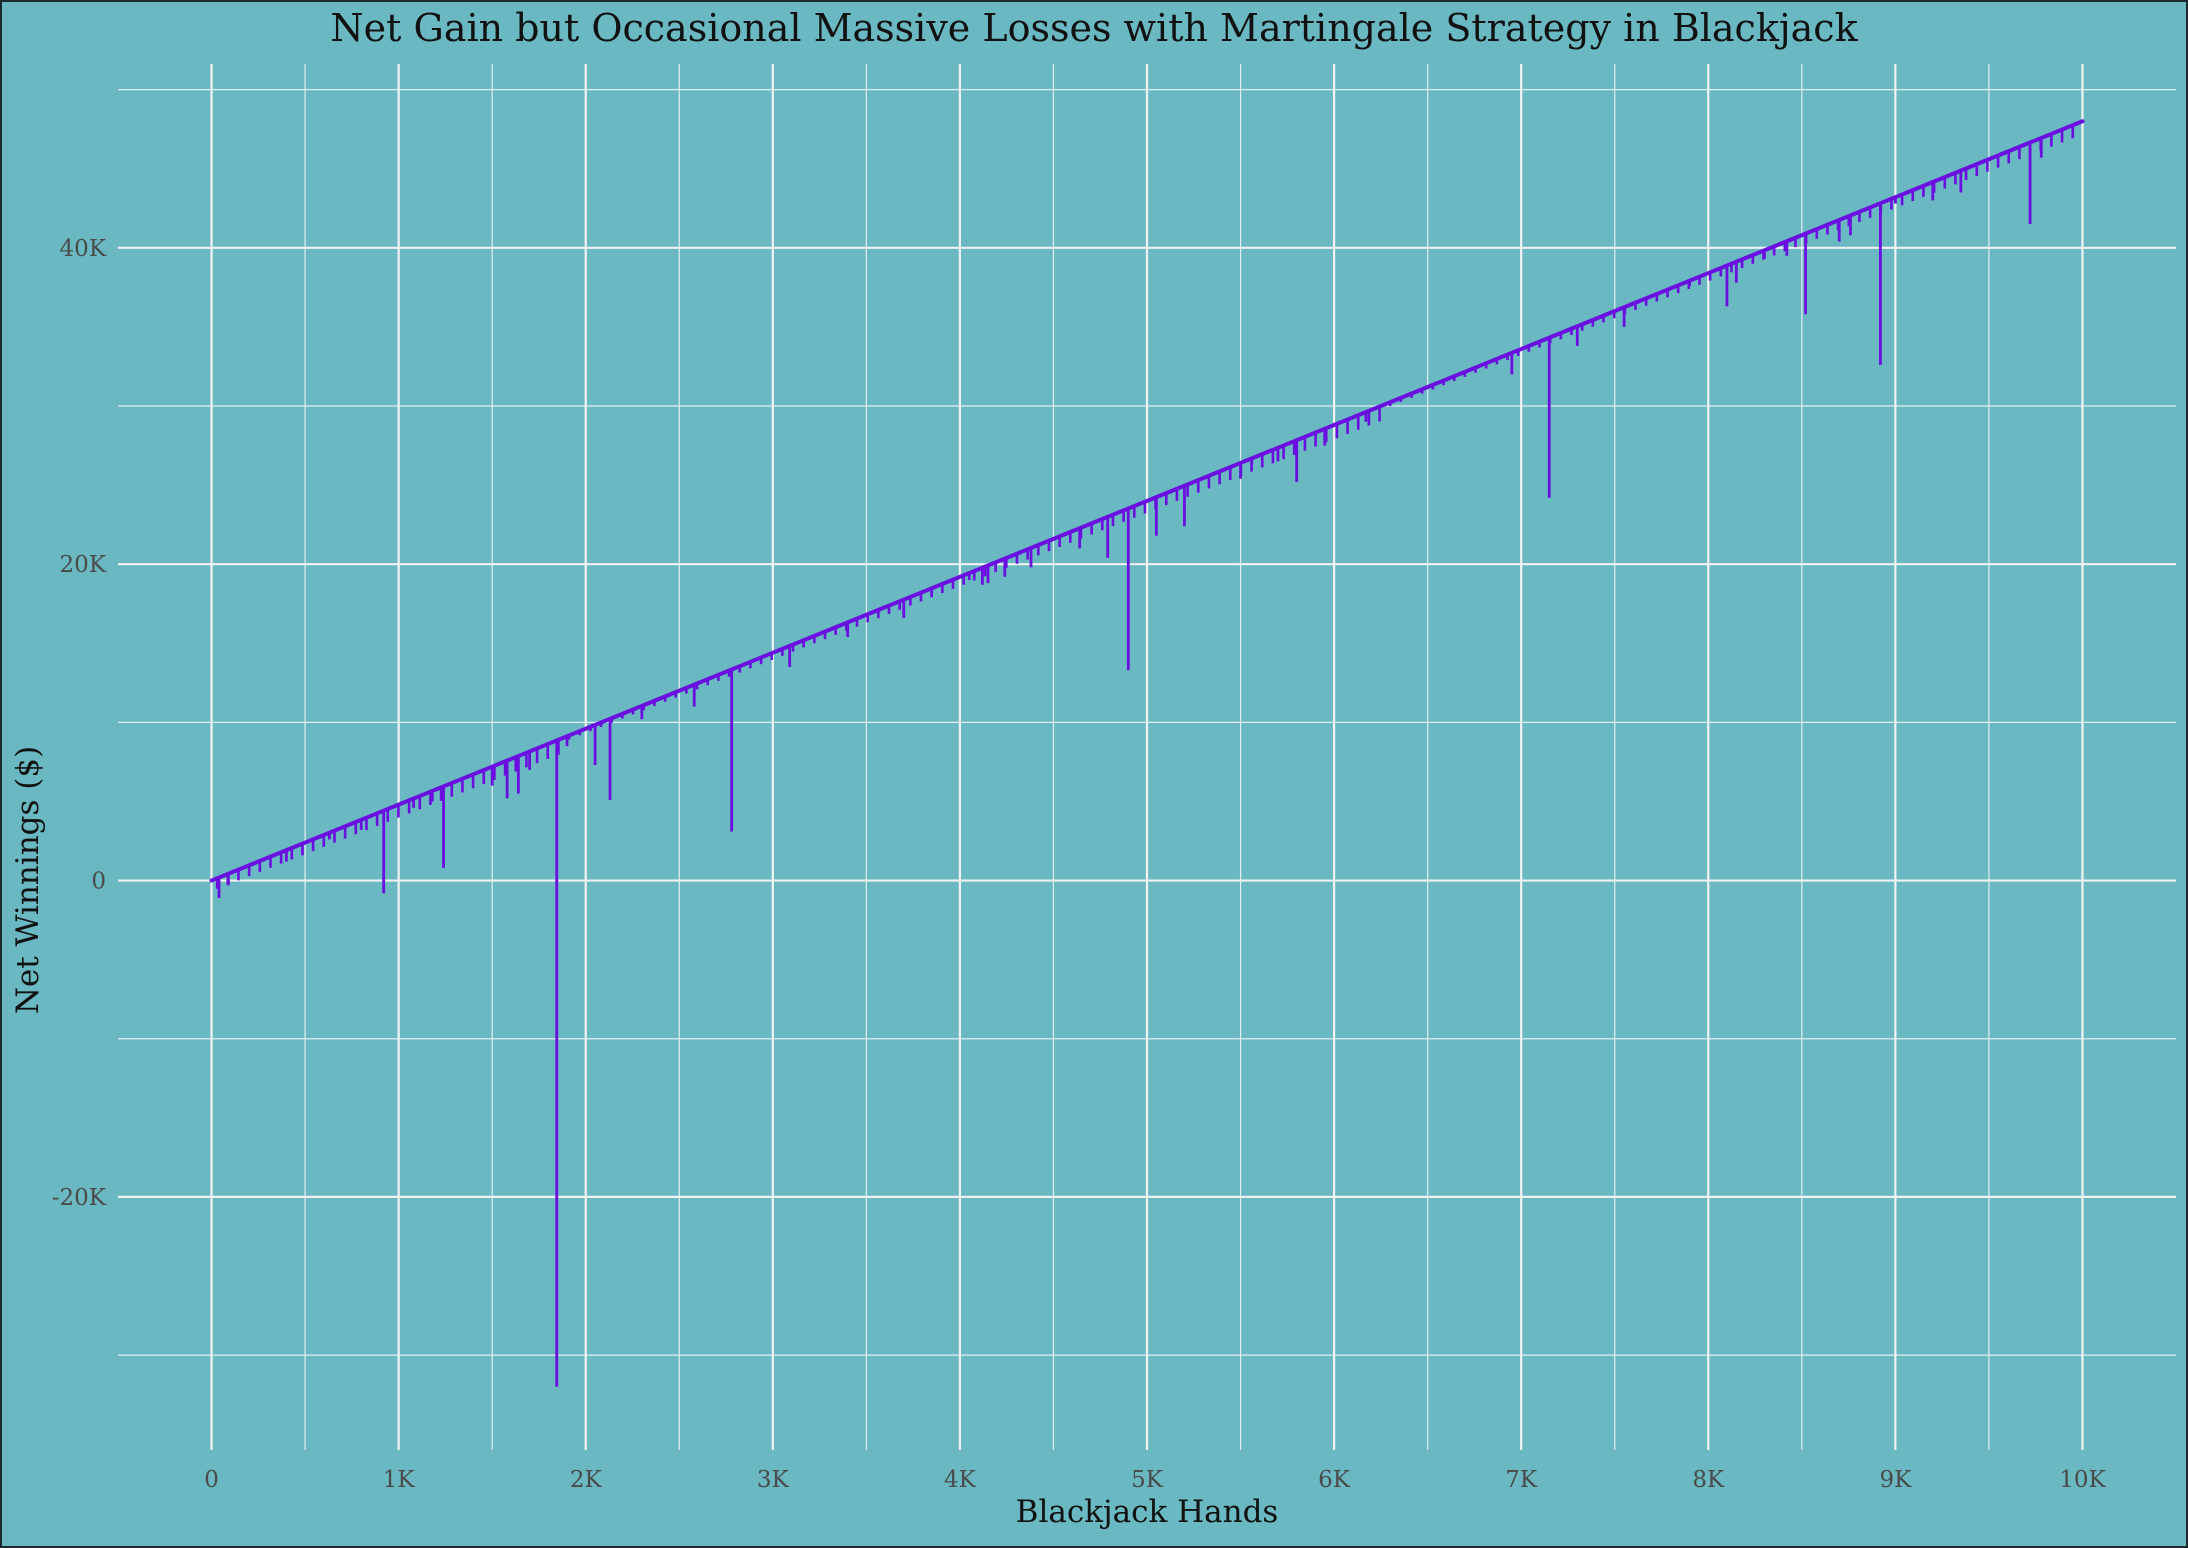 Image resolution: width=2188 pixels, height=1548 pixels. Describe the element at coordinates (2082, 1480) in the screenshot. I see `x-tick-label: 10K` at that location.